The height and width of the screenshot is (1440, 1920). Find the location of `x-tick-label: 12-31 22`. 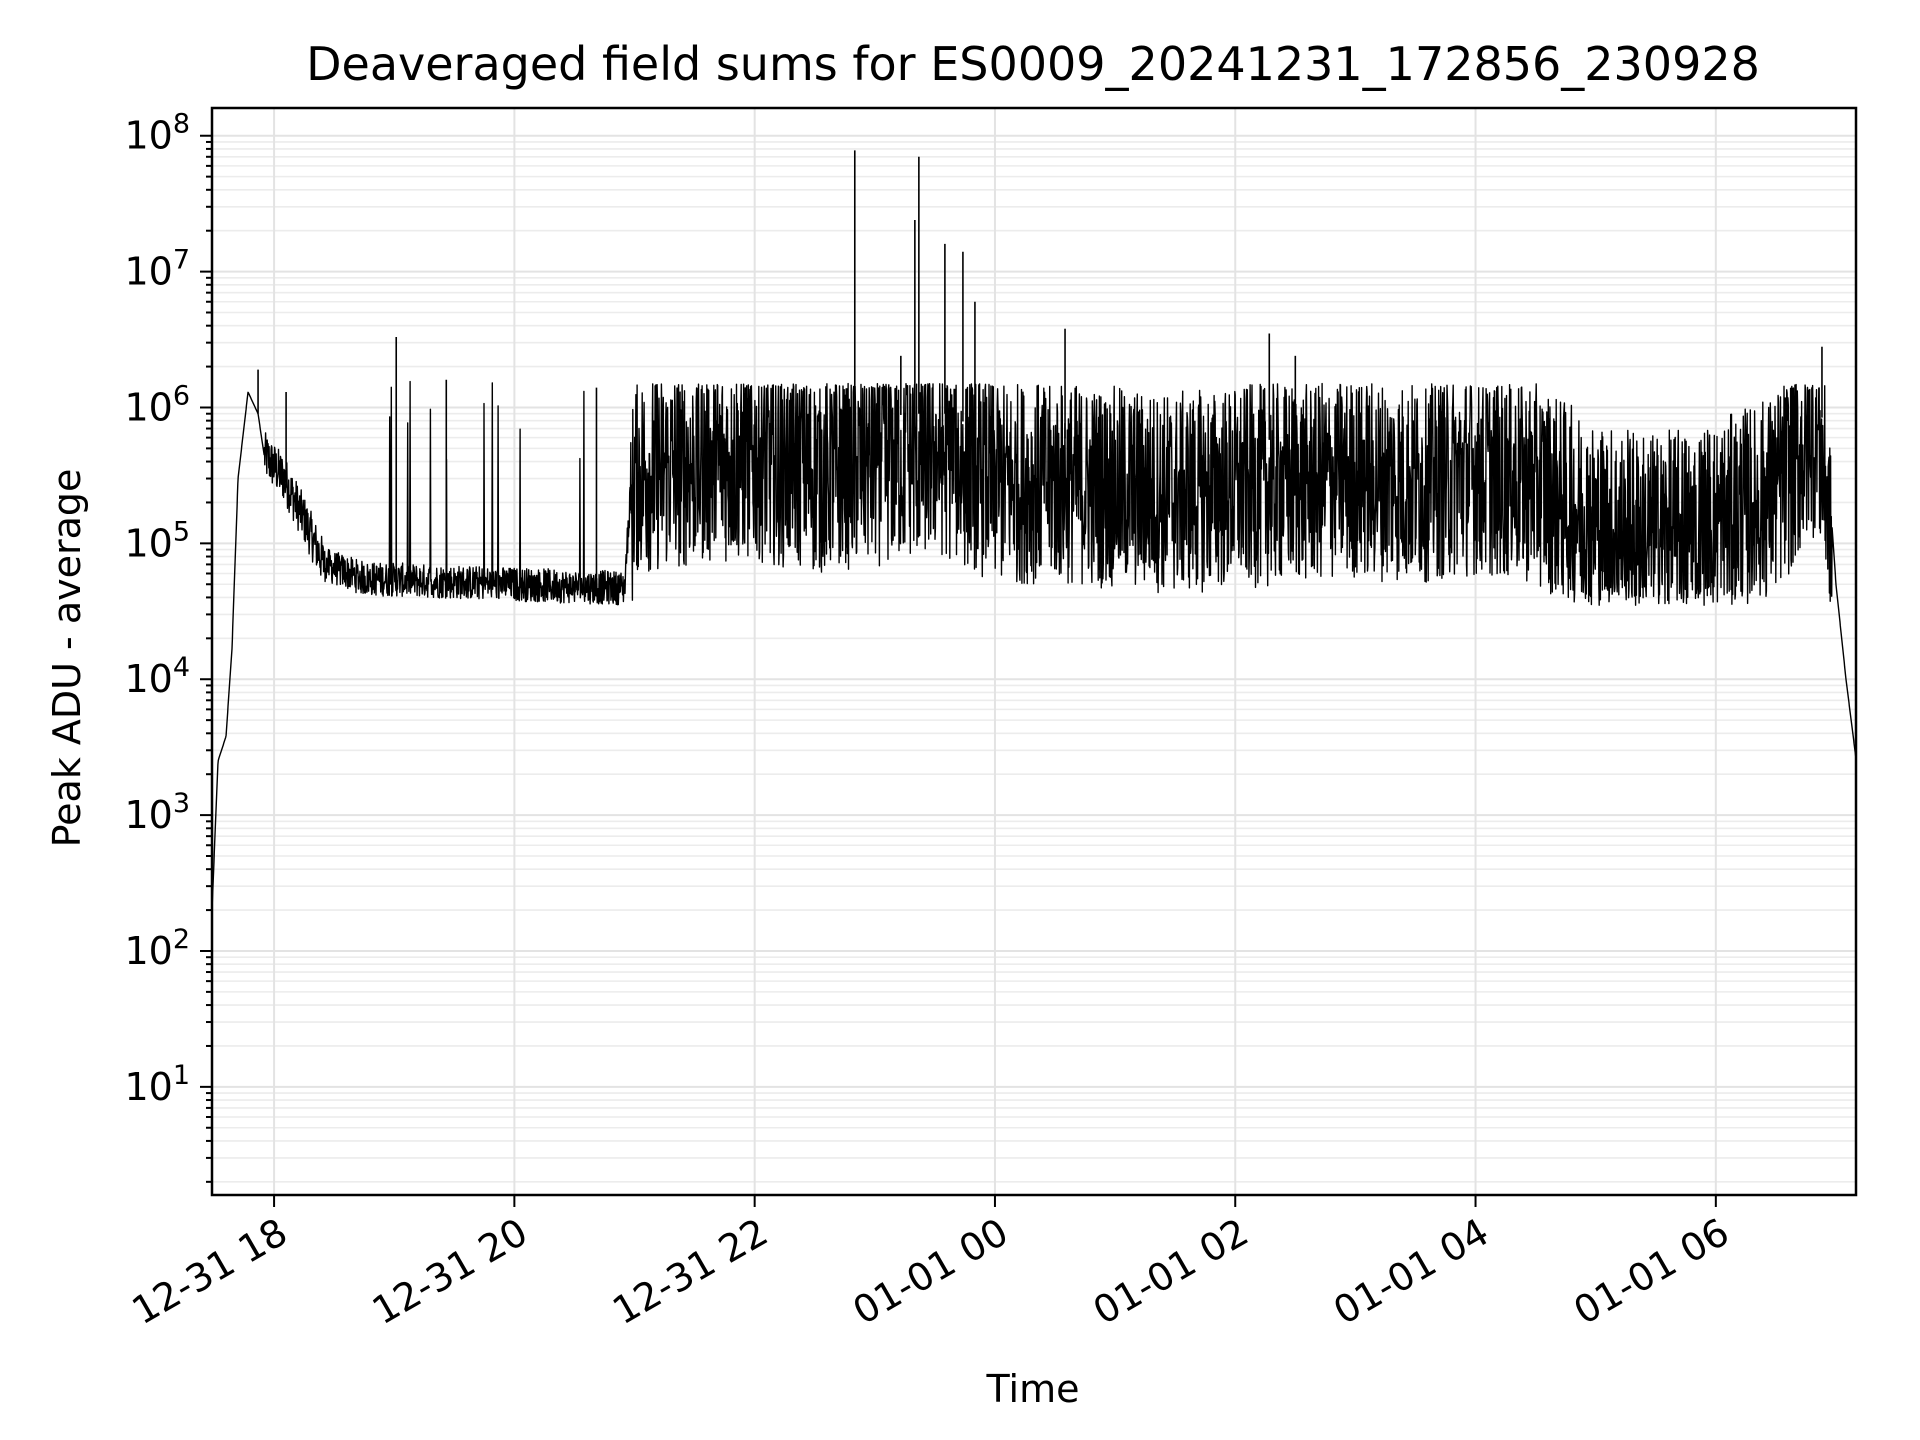

x-tick-label: 12-31 22 is located at coordinates (690, 1272).